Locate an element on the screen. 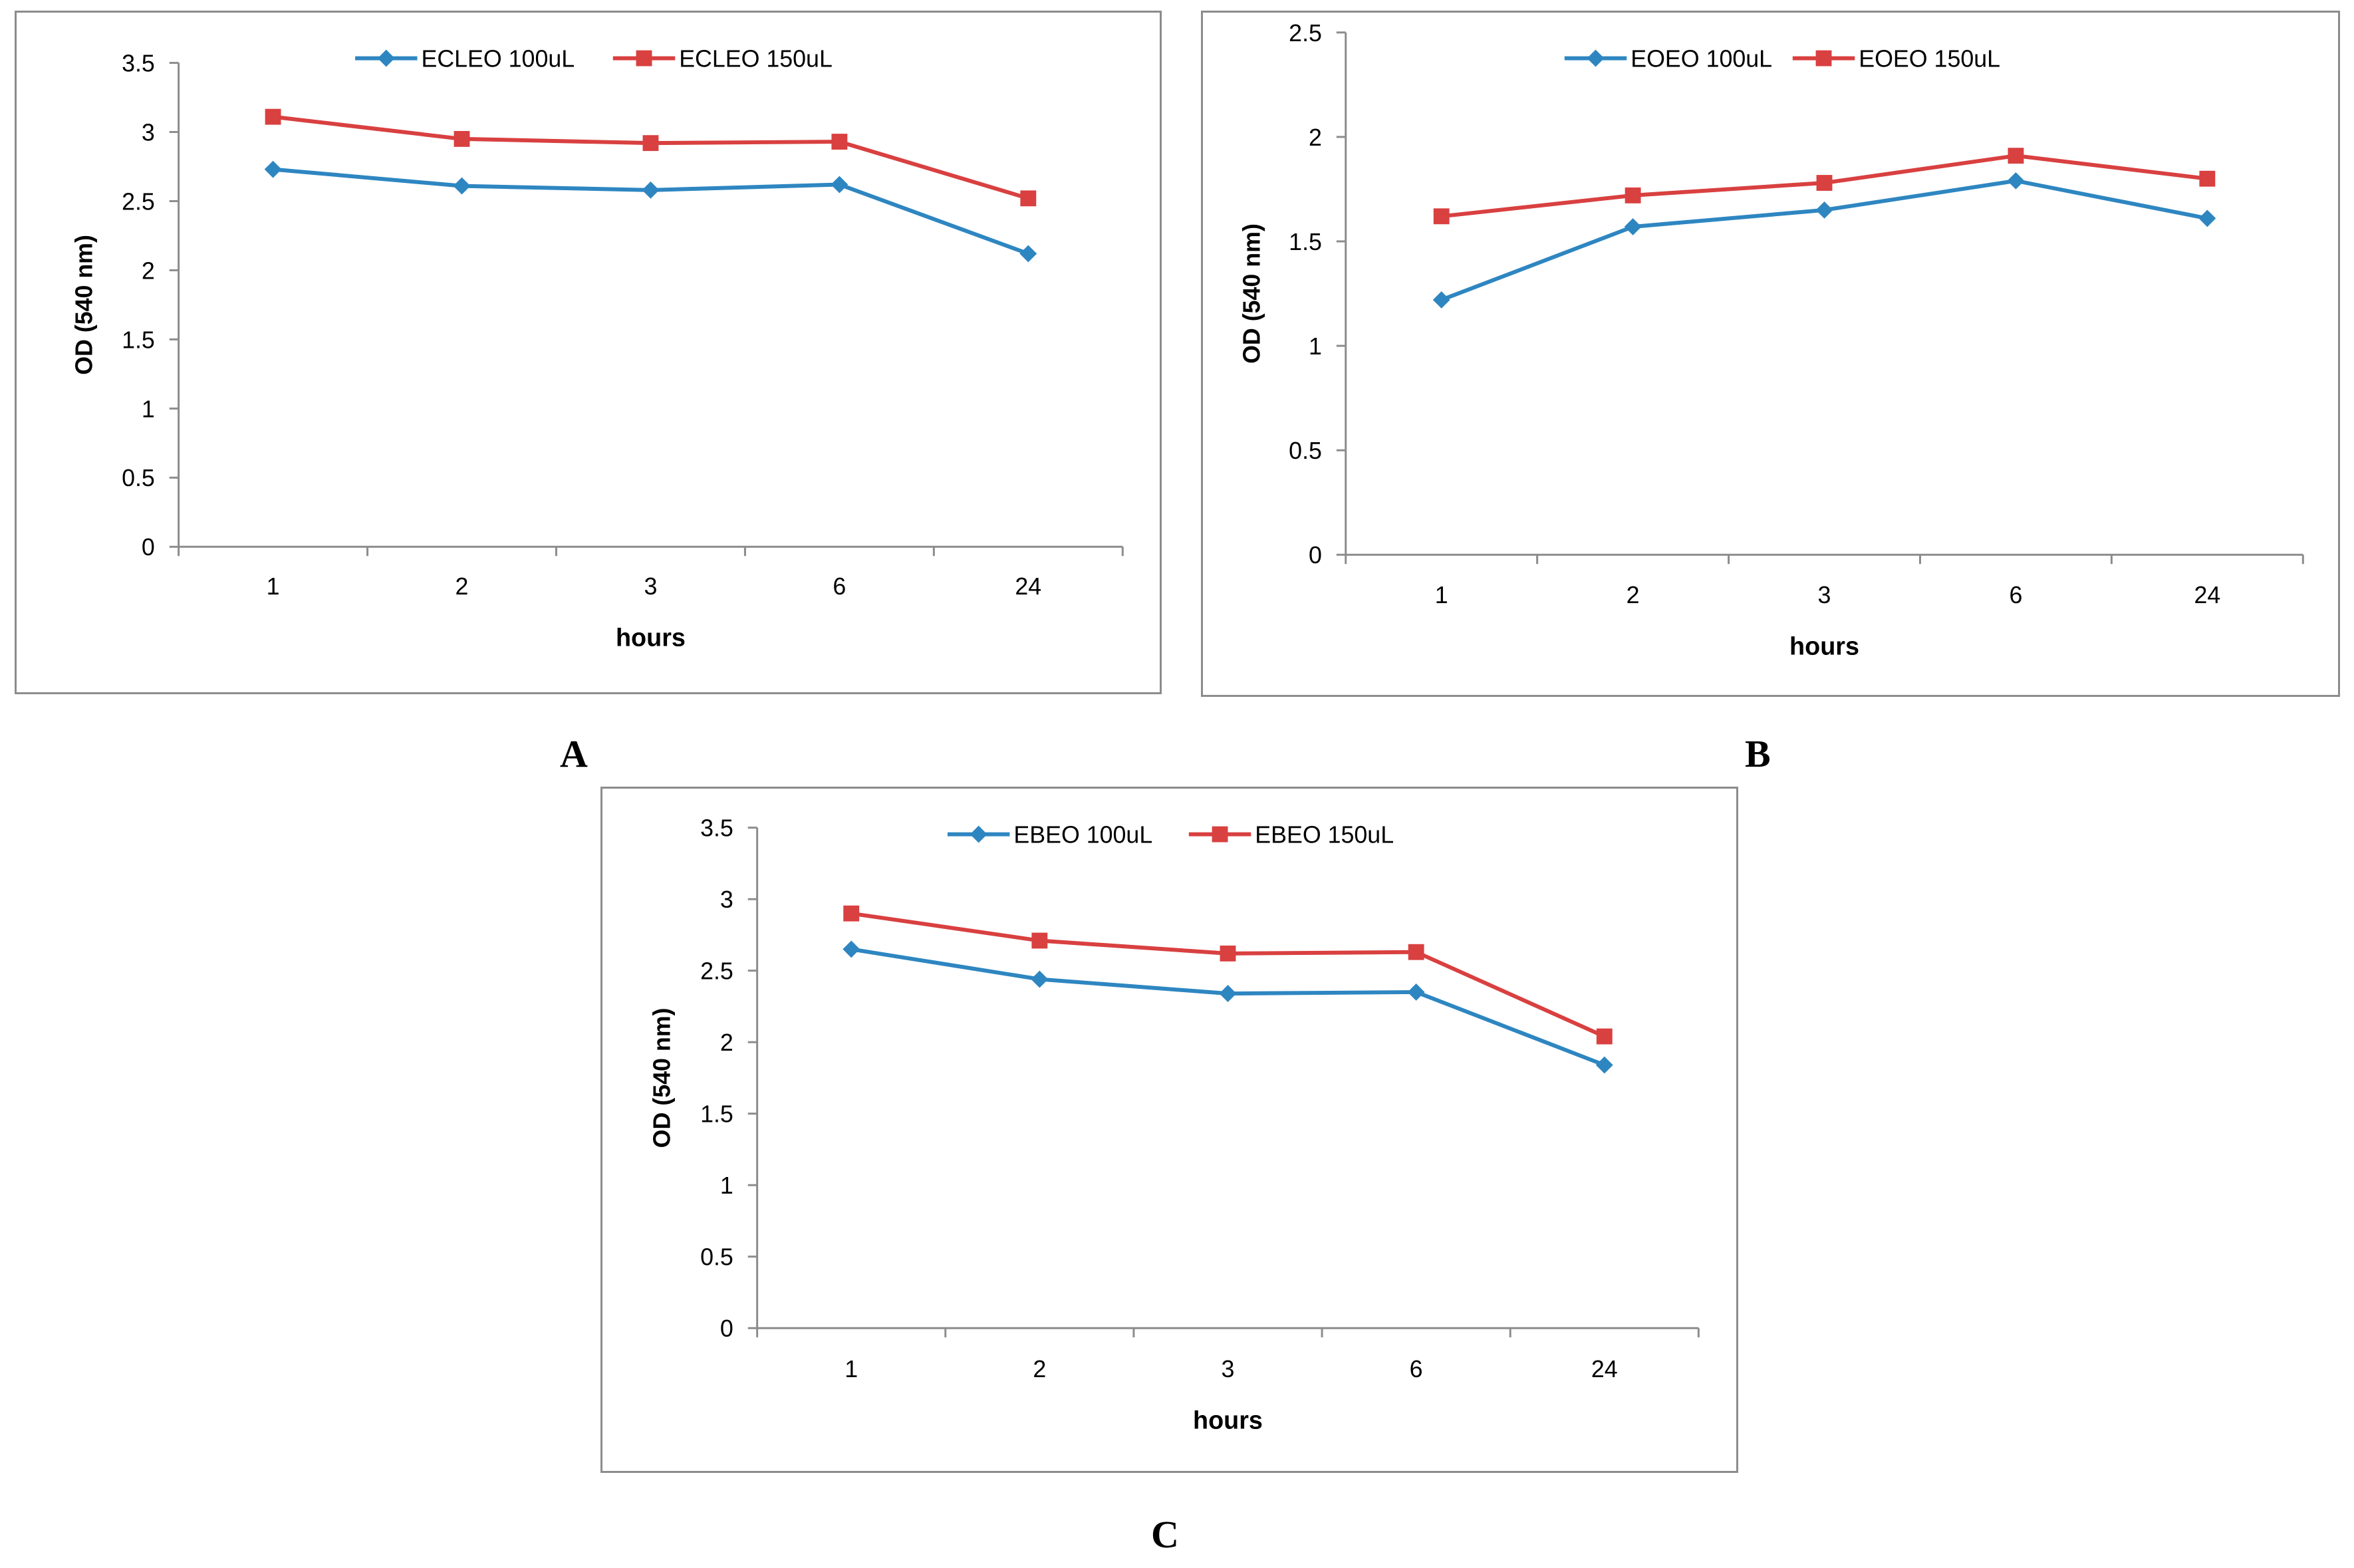 The image size is (2354, 1568). chart-a-legend-1-marker is located at coordinates (386, 58).